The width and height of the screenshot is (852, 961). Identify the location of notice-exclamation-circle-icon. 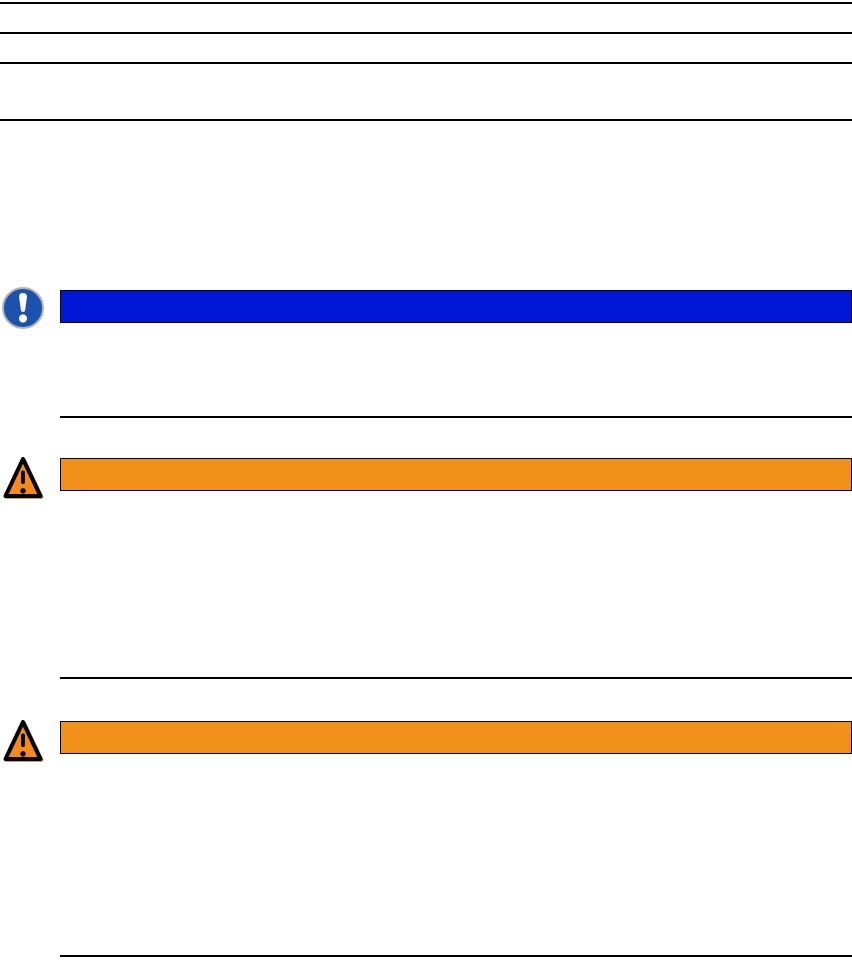
(23, 308).